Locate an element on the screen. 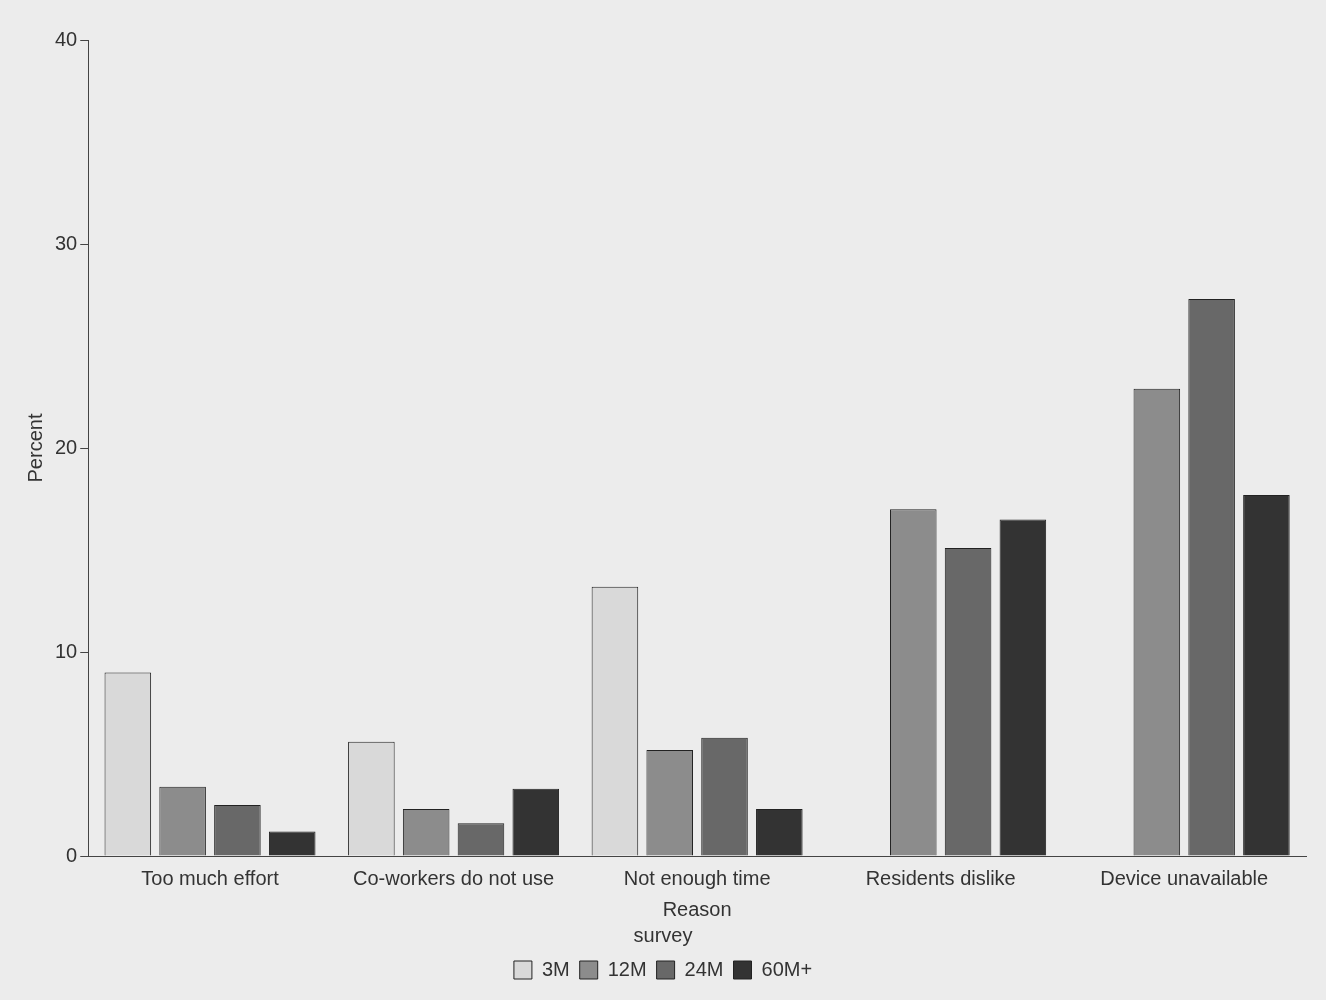  x-axis-title: Reason is located at coordinates (697, 908).